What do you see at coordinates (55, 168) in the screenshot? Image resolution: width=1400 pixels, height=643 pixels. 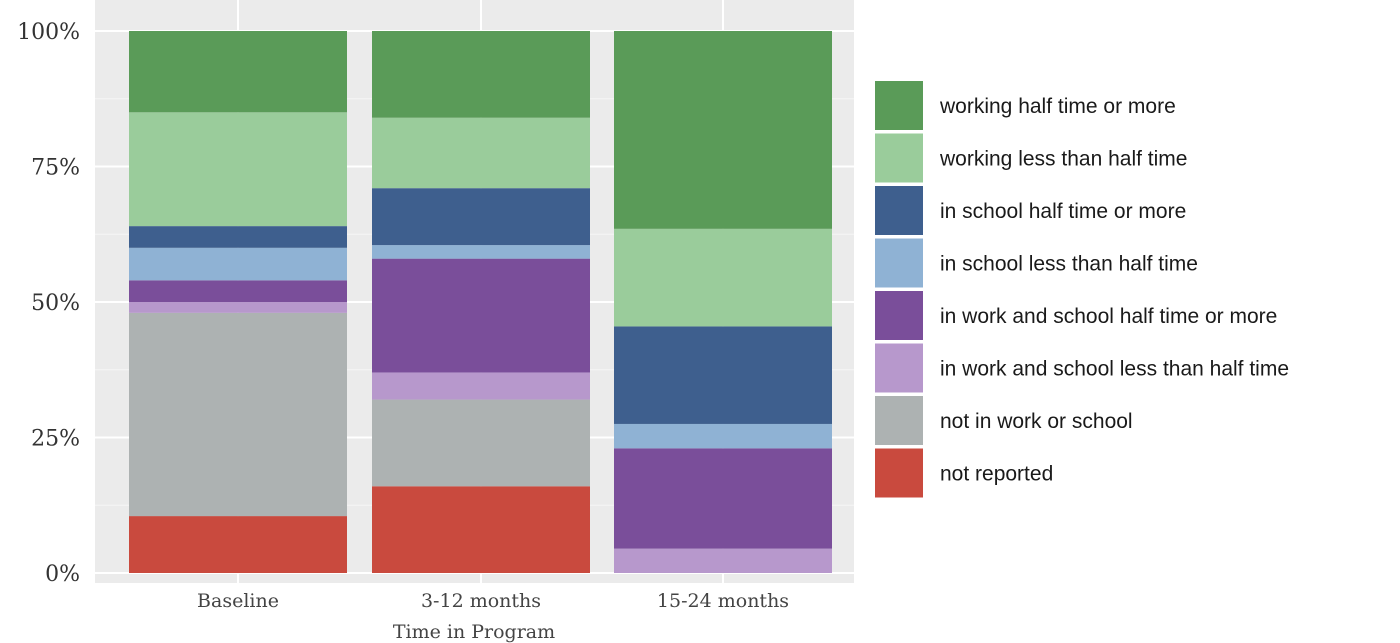 I see `y-tick-label: 75%` at bounding box center [55, 168].